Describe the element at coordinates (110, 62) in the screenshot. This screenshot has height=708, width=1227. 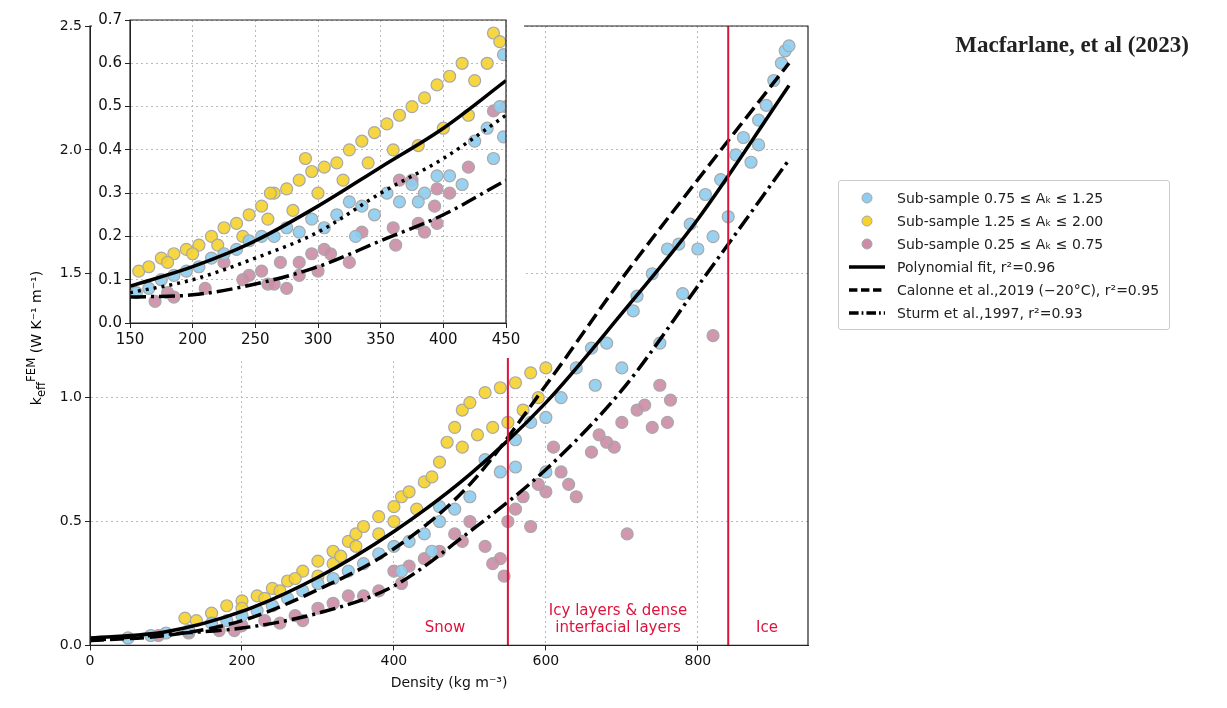
I see `y-tick-label: 0.6` at that location.